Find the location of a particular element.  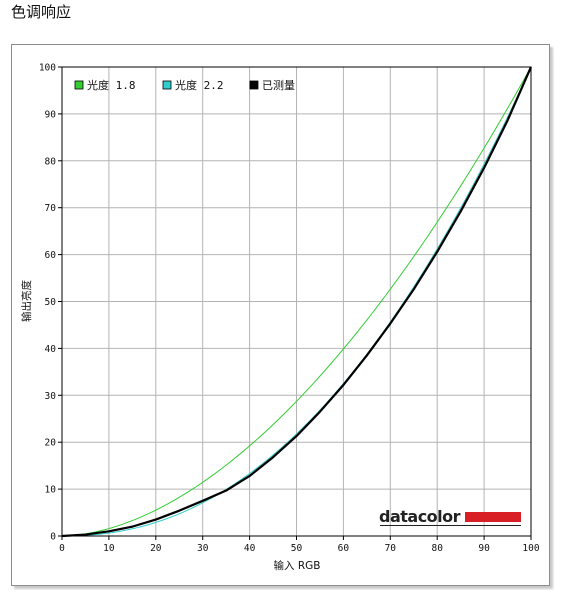

x-tick-label: 90 is located at coordinates (484, 548).